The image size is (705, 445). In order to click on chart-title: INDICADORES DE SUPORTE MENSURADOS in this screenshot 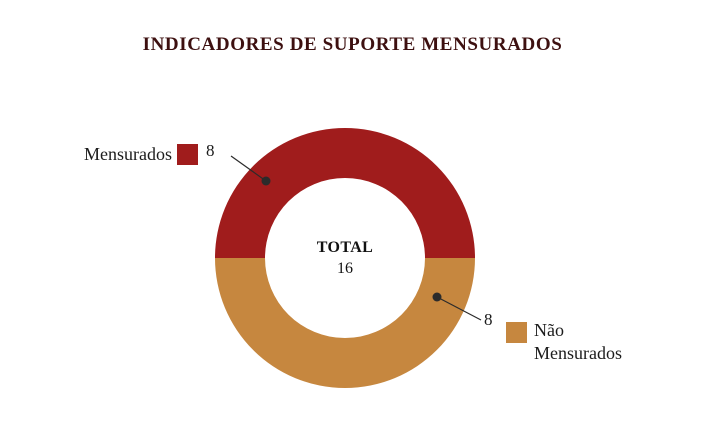, I will do `click(352, 44)`.